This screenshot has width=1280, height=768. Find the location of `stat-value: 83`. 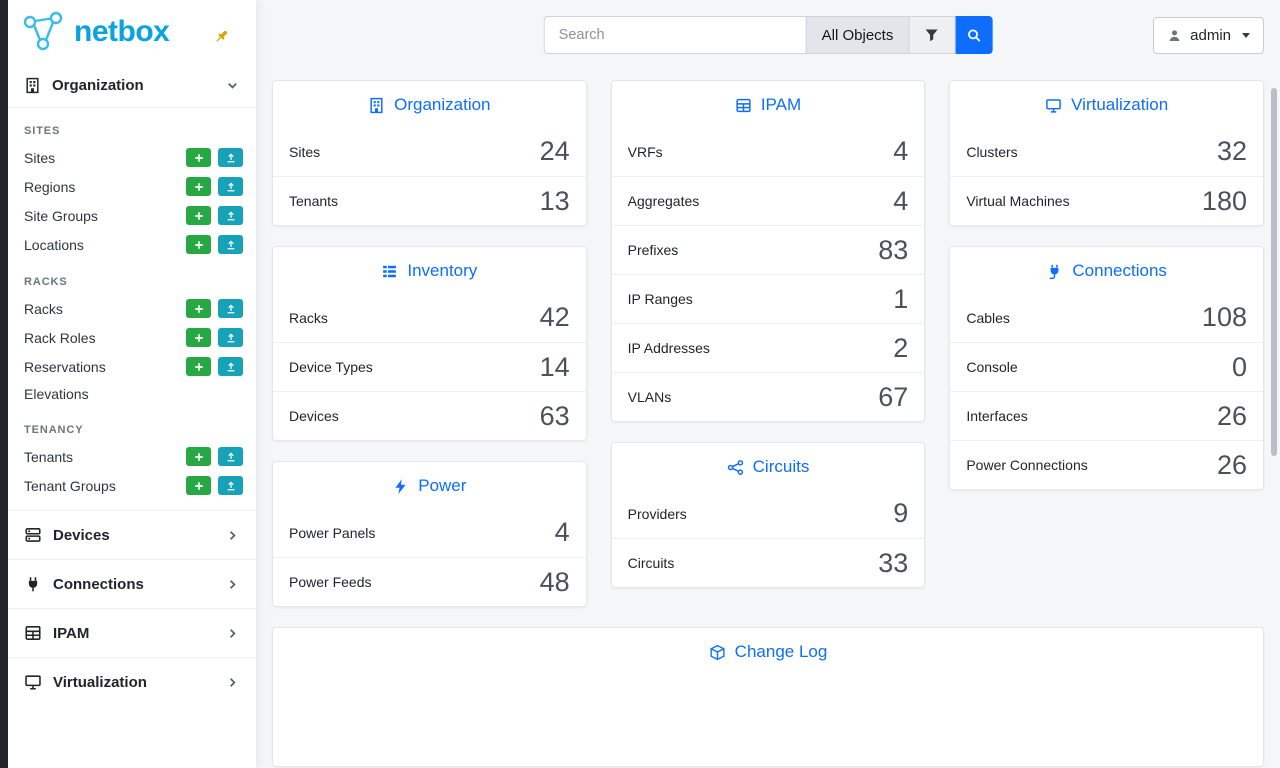

stat-value: 83 is located at coordinates (893, 249).